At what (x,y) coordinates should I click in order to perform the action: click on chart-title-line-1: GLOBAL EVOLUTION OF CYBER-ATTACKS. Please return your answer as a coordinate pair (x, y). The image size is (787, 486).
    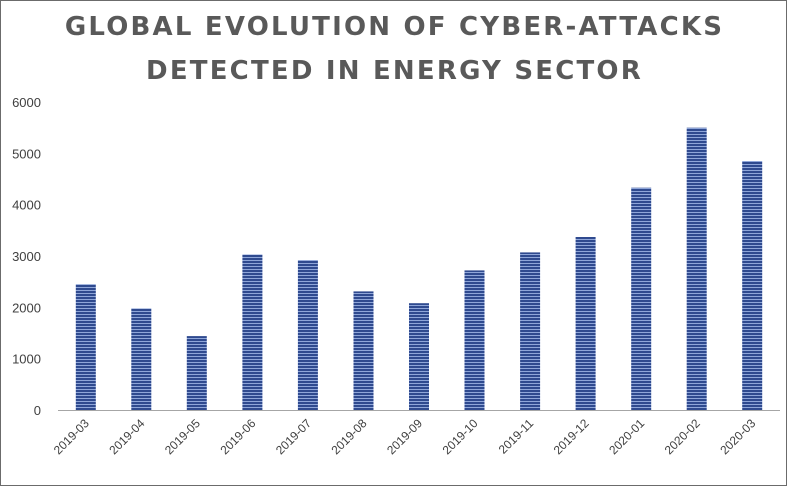
    Looking at the image, I should click on (394, 27).